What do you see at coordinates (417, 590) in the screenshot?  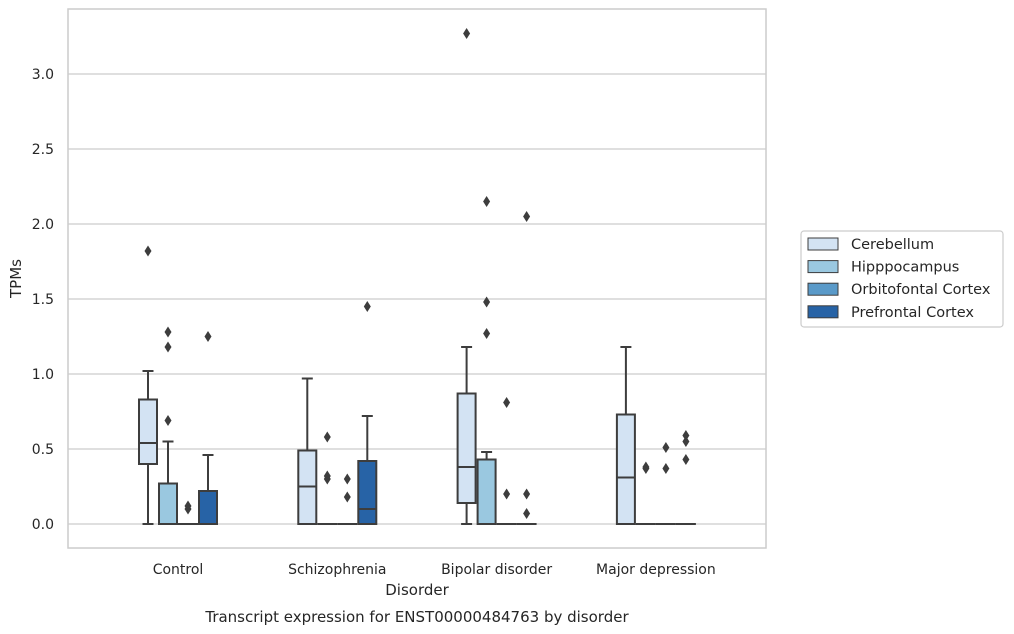 I see `x-axis-label: Disorder` at bounding box center [417, 590].